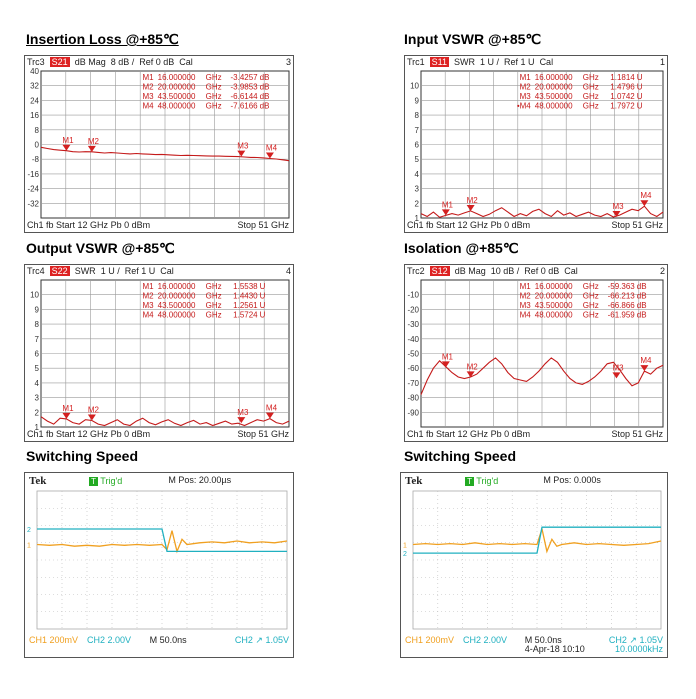 The height and width of the screenshot is (699, 696). I want to click on ch1-waveform, so click(537, 540).